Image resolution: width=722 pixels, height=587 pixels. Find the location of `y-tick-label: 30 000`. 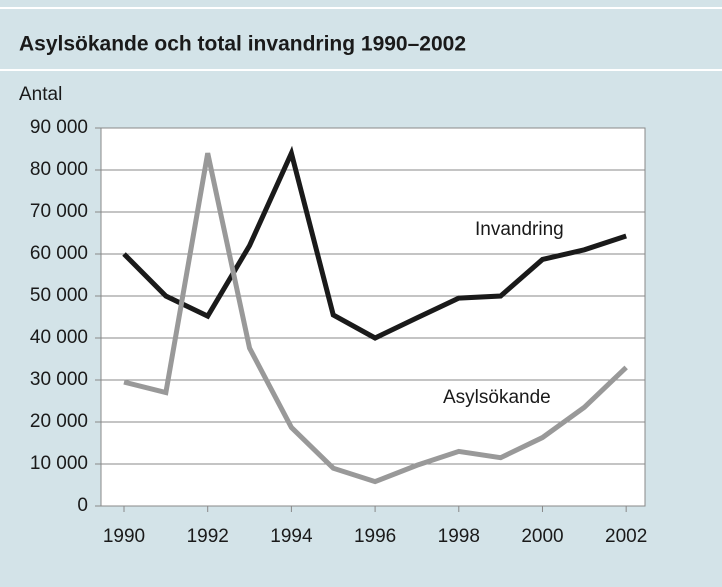

y-tick-label: 30 000 is located at coordinates (59, 379).